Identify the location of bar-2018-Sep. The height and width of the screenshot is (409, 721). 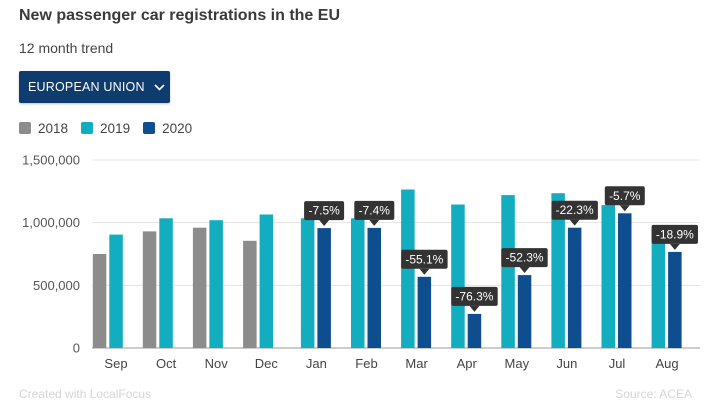
(99, 301).